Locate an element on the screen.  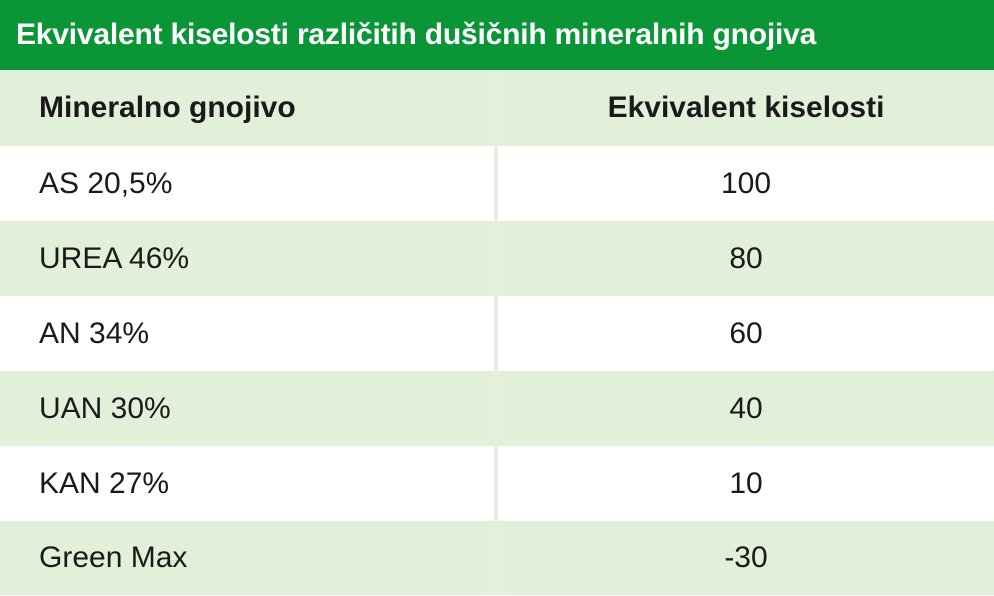
acidity-value-cell: 80 is located at coordinates (746, 258).